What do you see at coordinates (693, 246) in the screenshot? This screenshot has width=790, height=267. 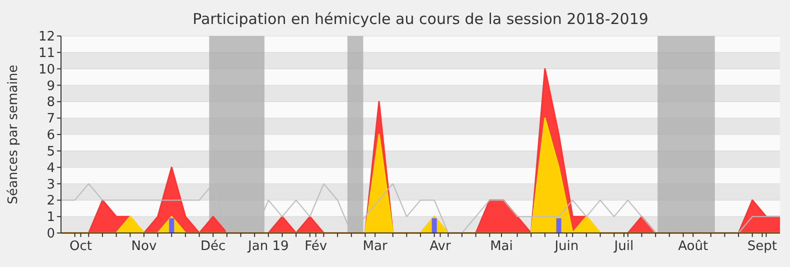 I see `x-tick-label: Août` at bounding box center [693, 246].